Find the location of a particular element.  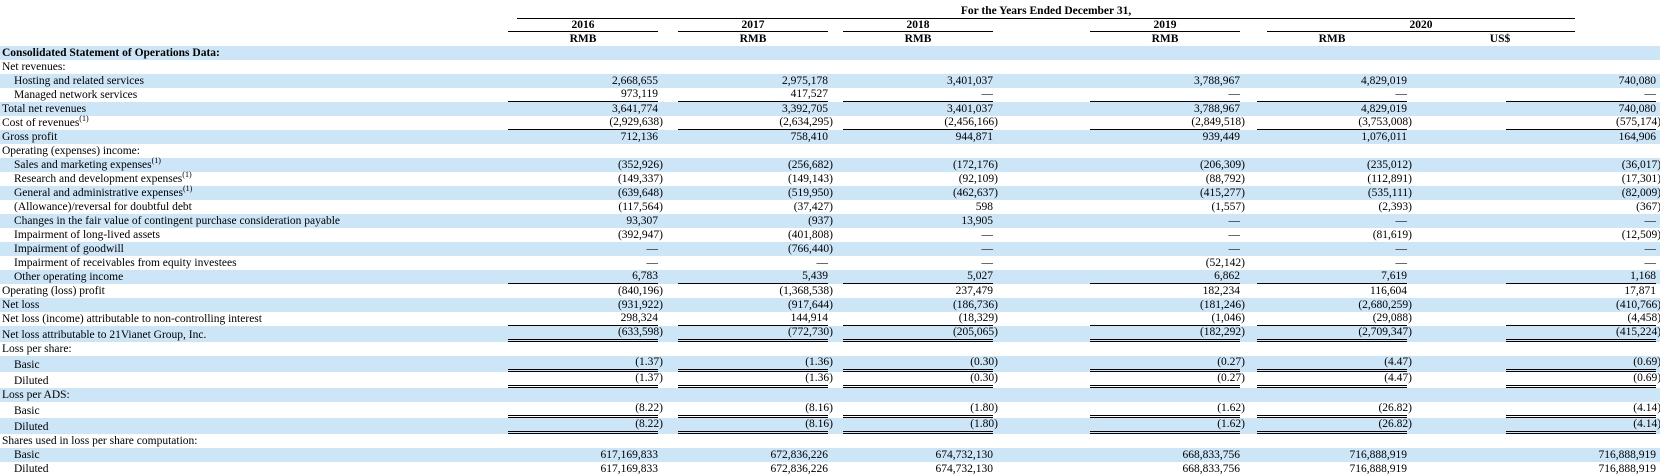

value: 2,668,655 is located at coordinates (635, 81).